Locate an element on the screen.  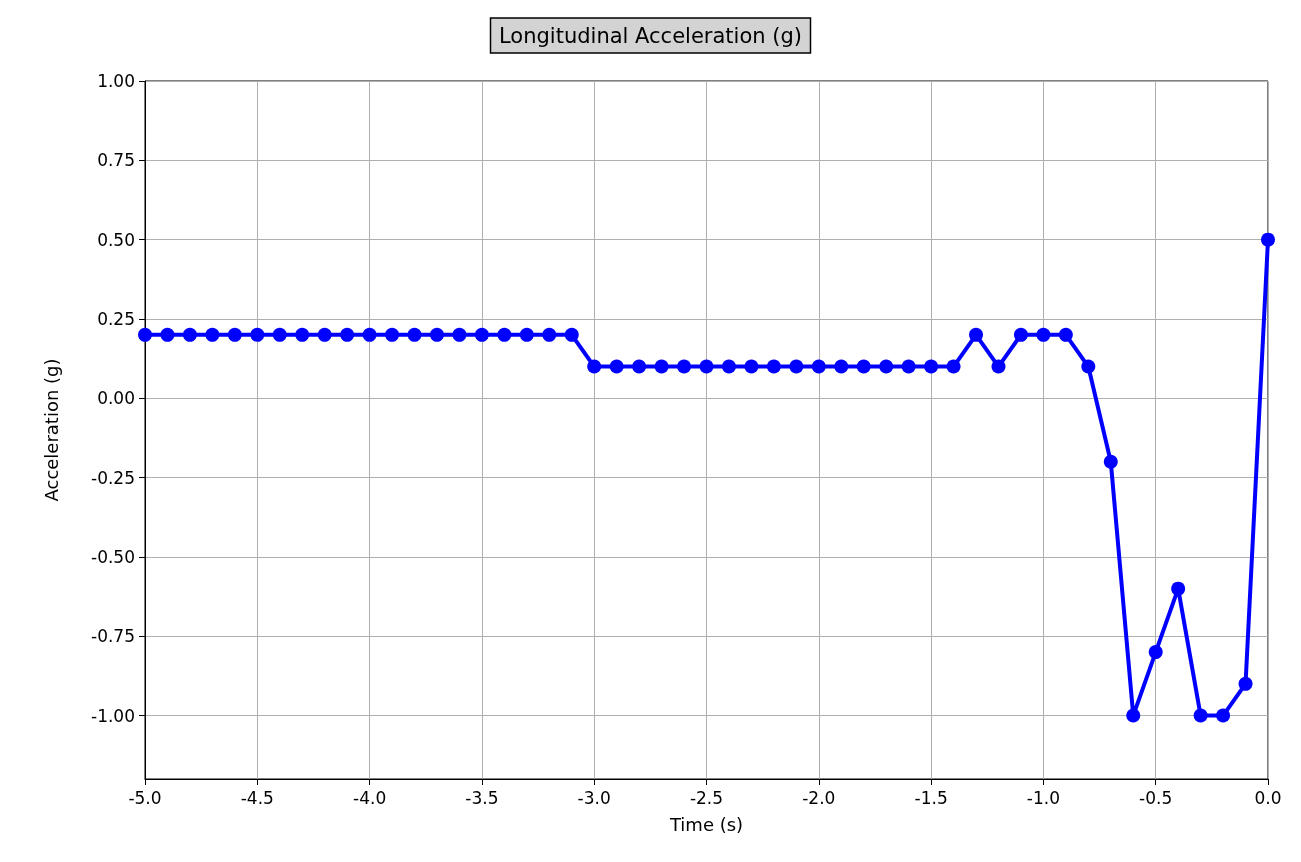
x-tick-label: -3.0 is located at coordinates (594, 797).